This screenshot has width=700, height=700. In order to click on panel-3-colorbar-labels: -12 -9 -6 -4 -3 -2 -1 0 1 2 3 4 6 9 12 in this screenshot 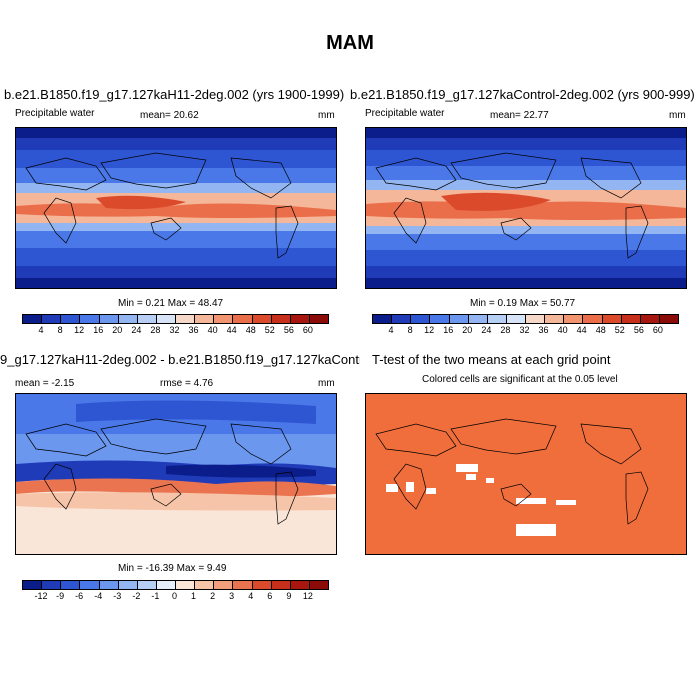, I will do `click(174, 597)`.